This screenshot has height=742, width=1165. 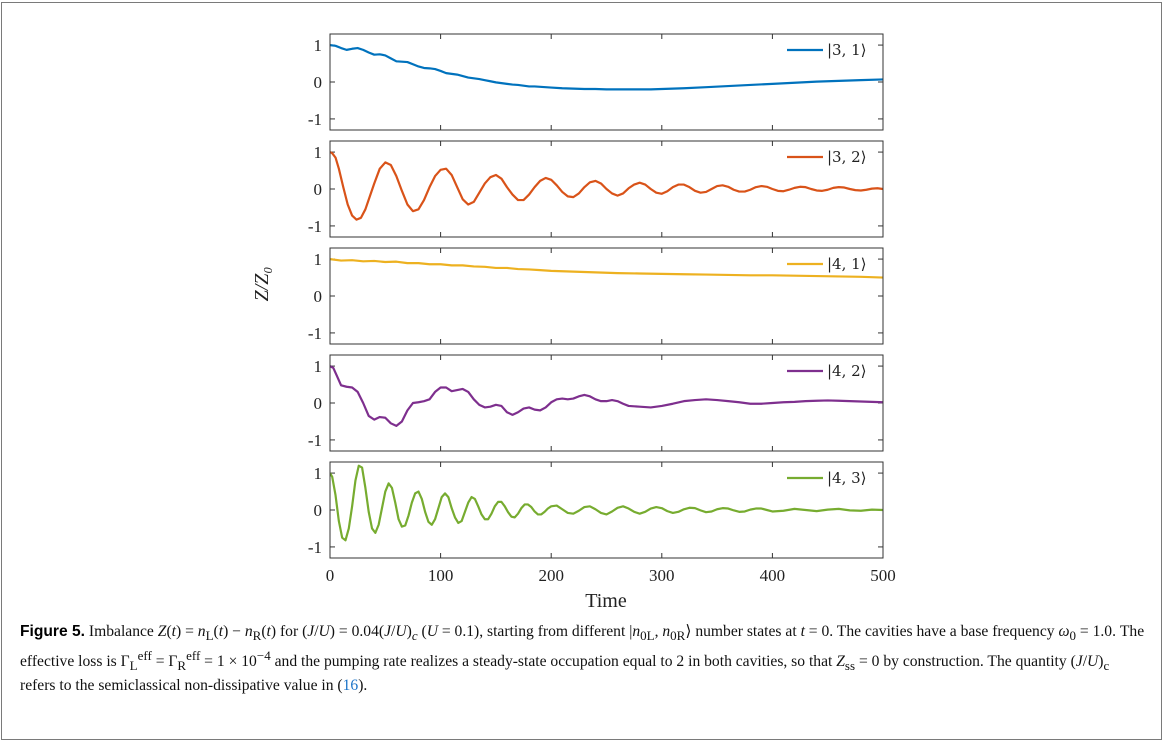 I want to click on x-axis-title: Time, so click(x=606, y=601).